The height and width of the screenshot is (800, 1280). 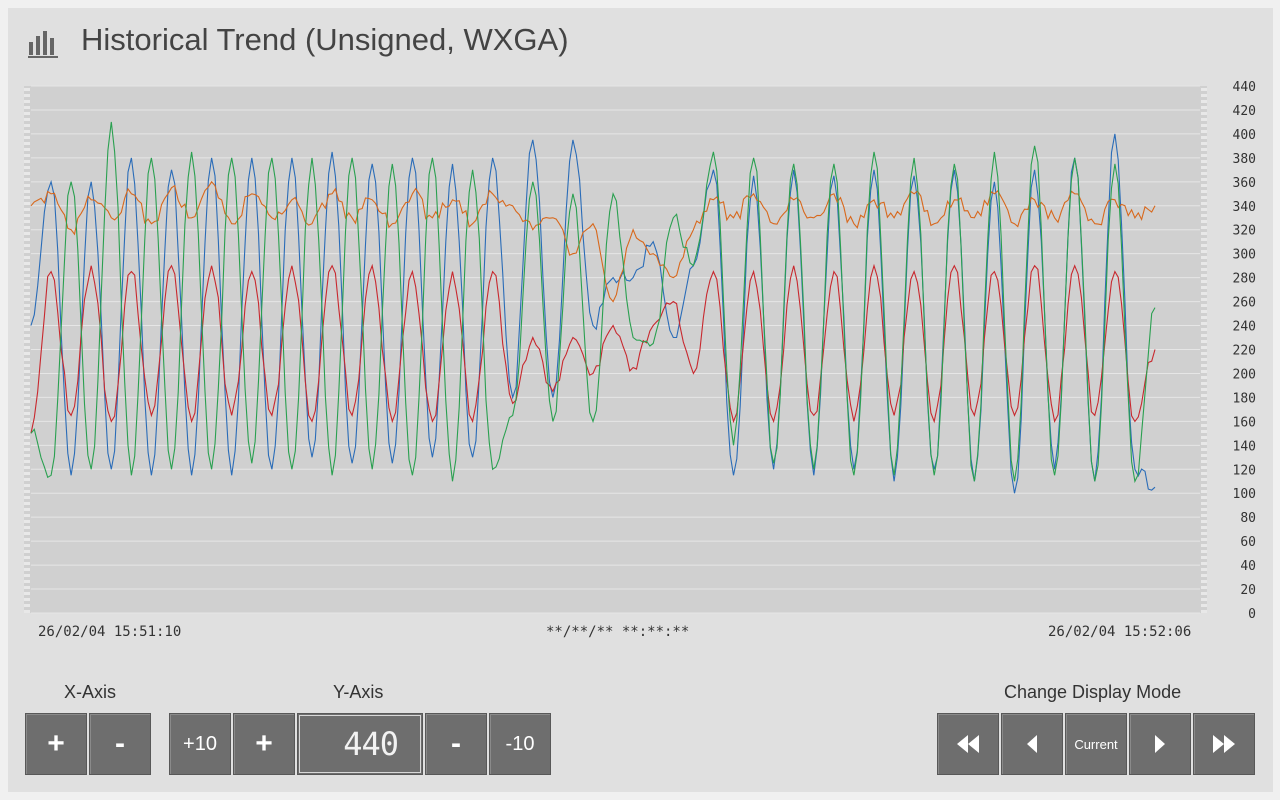 I want to click on current-button: Current, so click(x=1096, y=744).